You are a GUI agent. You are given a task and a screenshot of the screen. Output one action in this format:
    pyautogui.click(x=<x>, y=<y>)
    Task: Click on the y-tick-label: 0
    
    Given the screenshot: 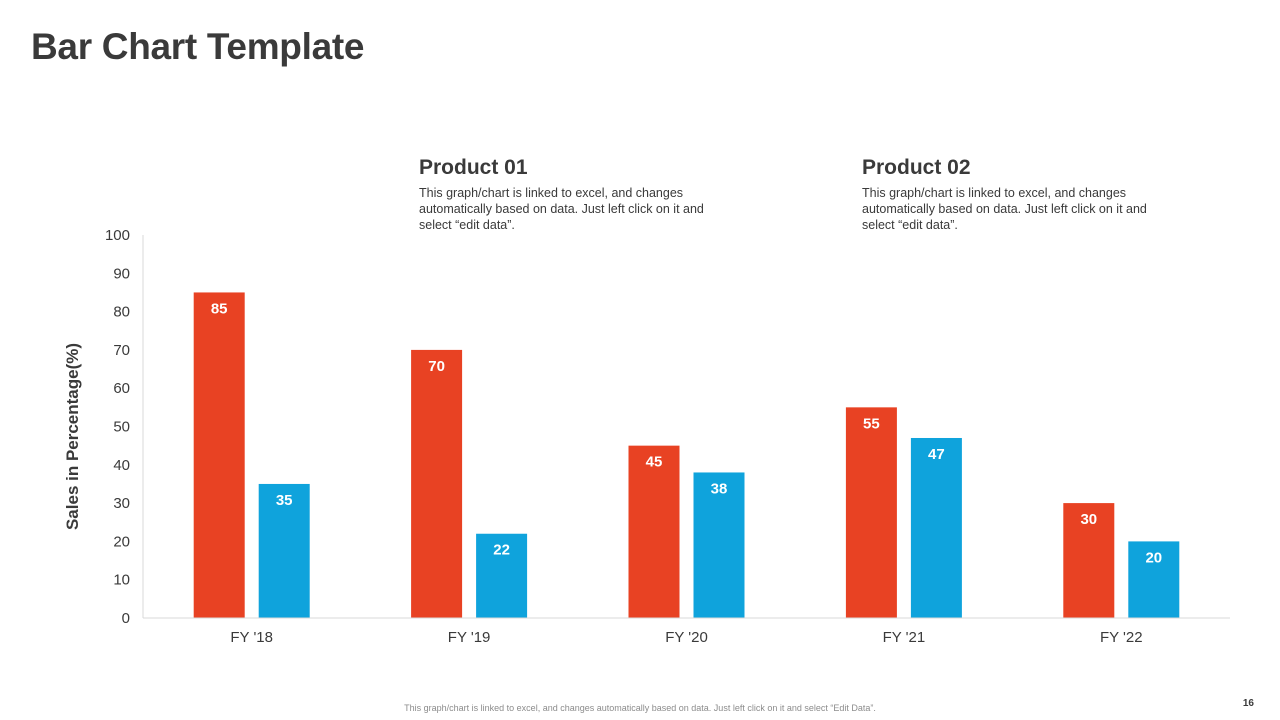 What is the action you would take?
    pyautogui.click(x=126, y=618)
    